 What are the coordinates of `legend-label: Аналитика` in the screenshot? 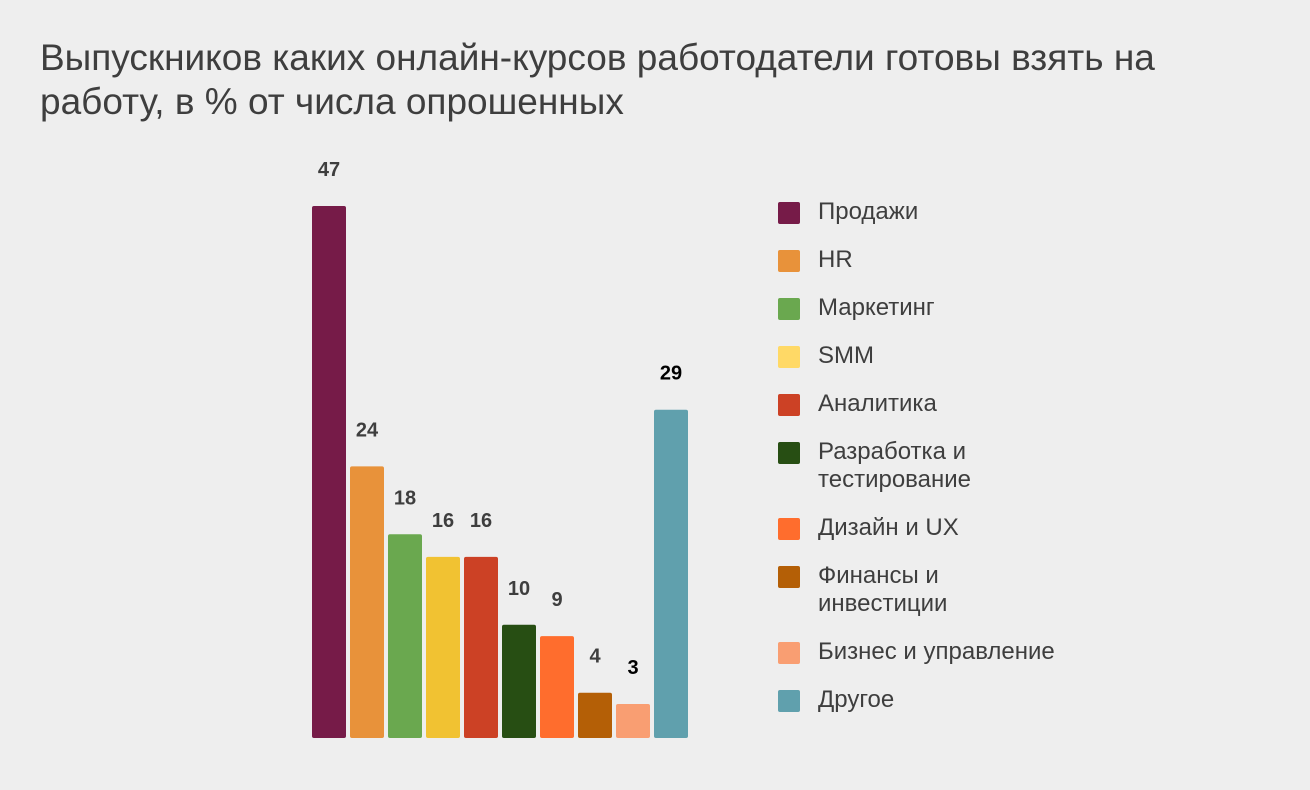 It's located at (877, 403).